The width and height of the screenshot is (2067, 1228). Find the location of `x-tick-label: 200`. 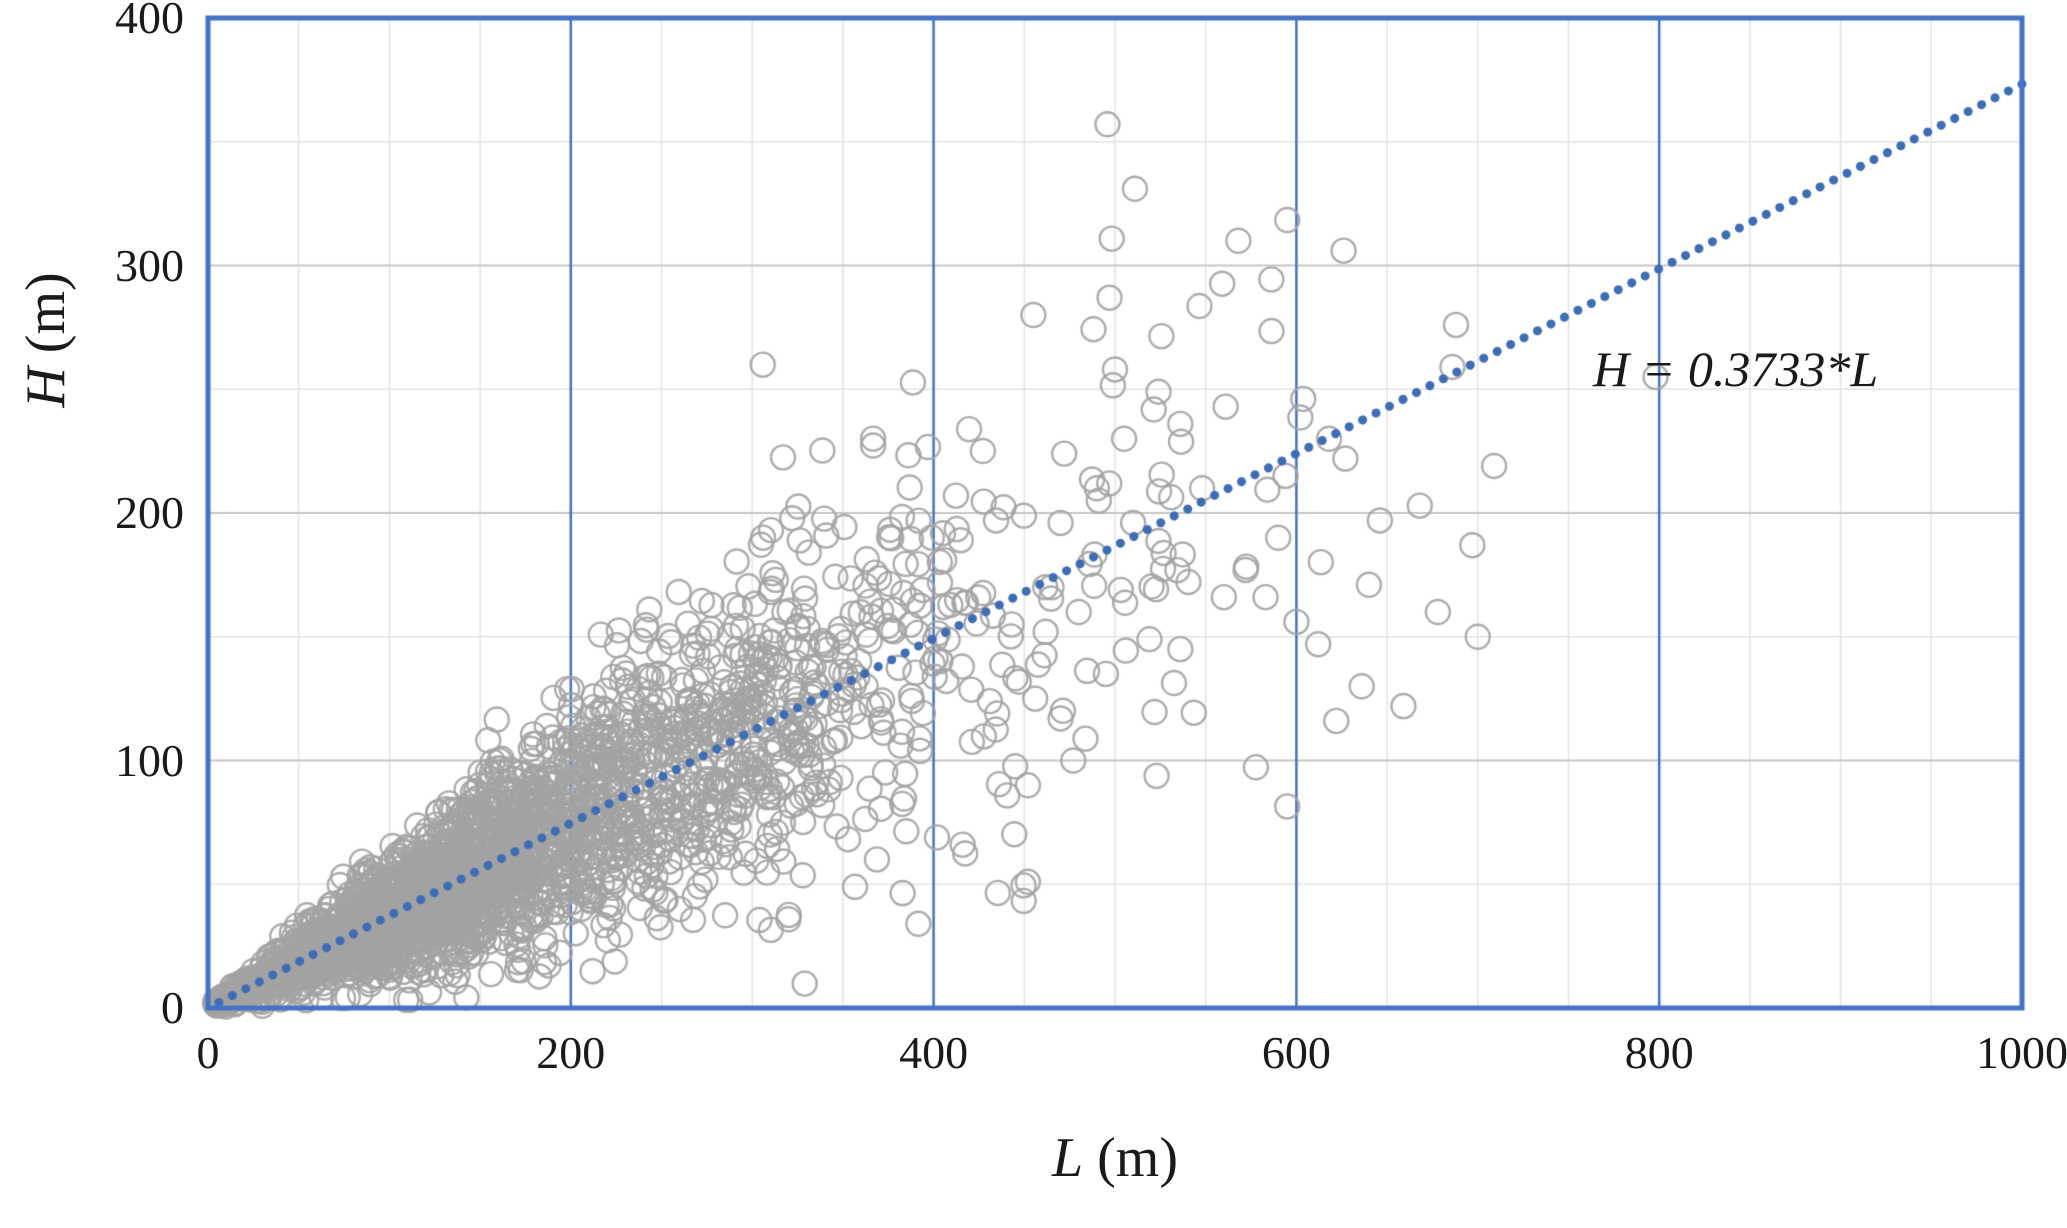

x-tick-label: 200 is located at coordinates (571, 1052).